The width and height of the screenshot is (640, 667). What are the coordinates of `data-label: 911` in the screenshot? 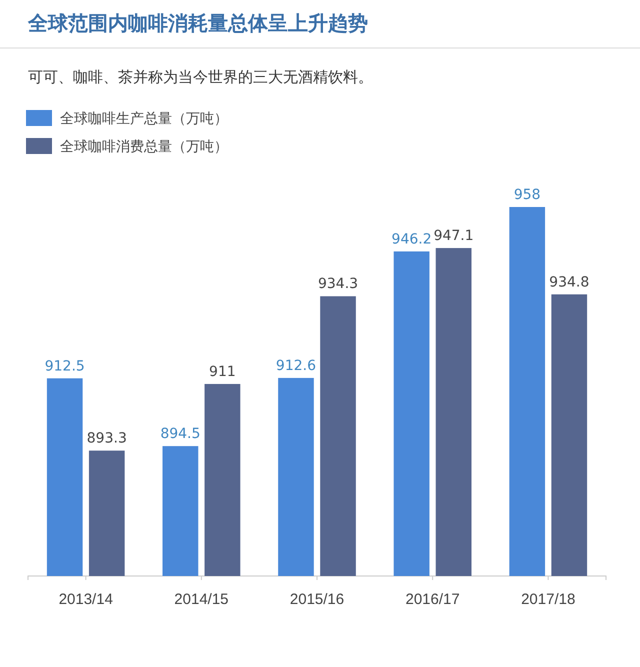 It's located at (222, 372).